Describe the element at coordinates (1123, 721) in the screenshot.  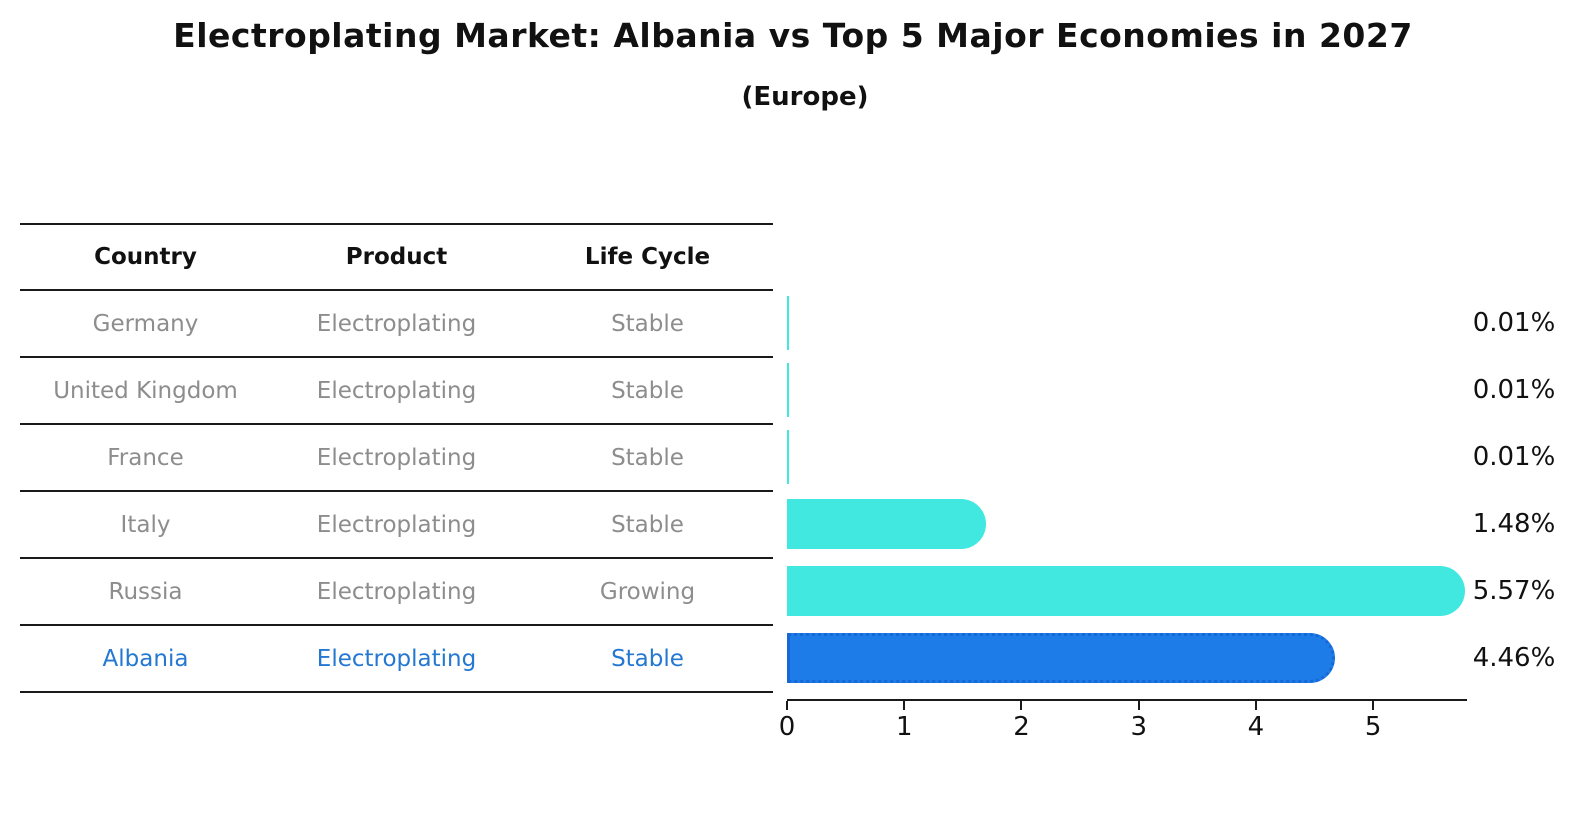
I see `x-axis: 0 1 2 3 4 5` at that location.